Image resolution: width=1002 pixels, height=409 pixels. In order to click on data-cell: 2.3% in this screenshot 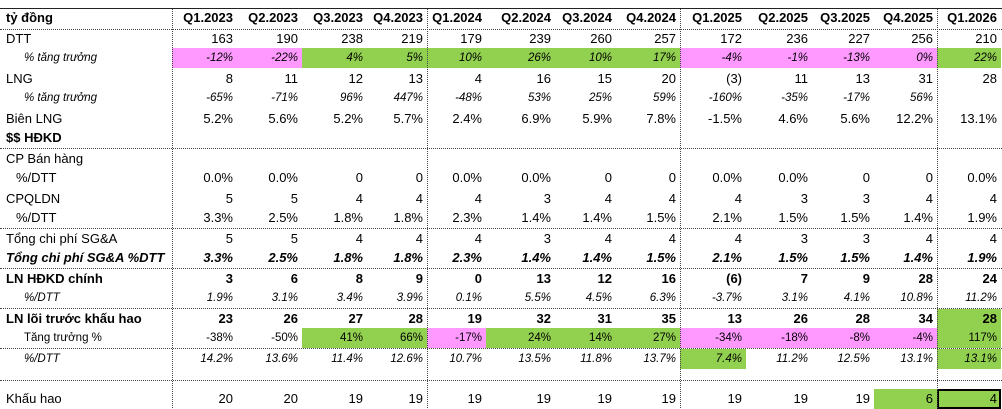, I will do `click(467, 217)`.